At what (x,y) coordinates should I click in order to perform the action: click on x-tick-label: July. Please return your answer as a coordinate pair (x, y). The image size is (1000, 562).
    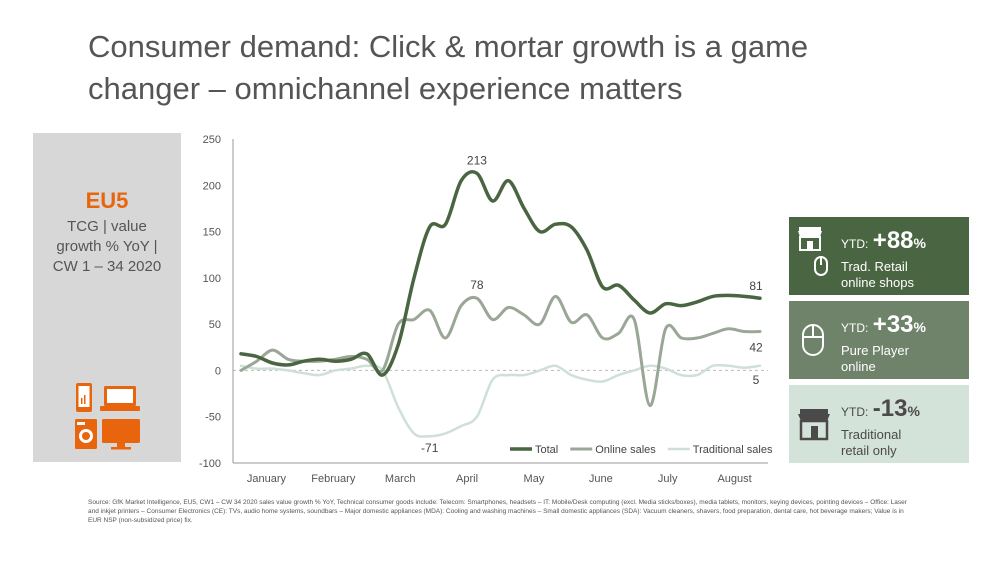
    Looking at the image, I should click on (668, 479).